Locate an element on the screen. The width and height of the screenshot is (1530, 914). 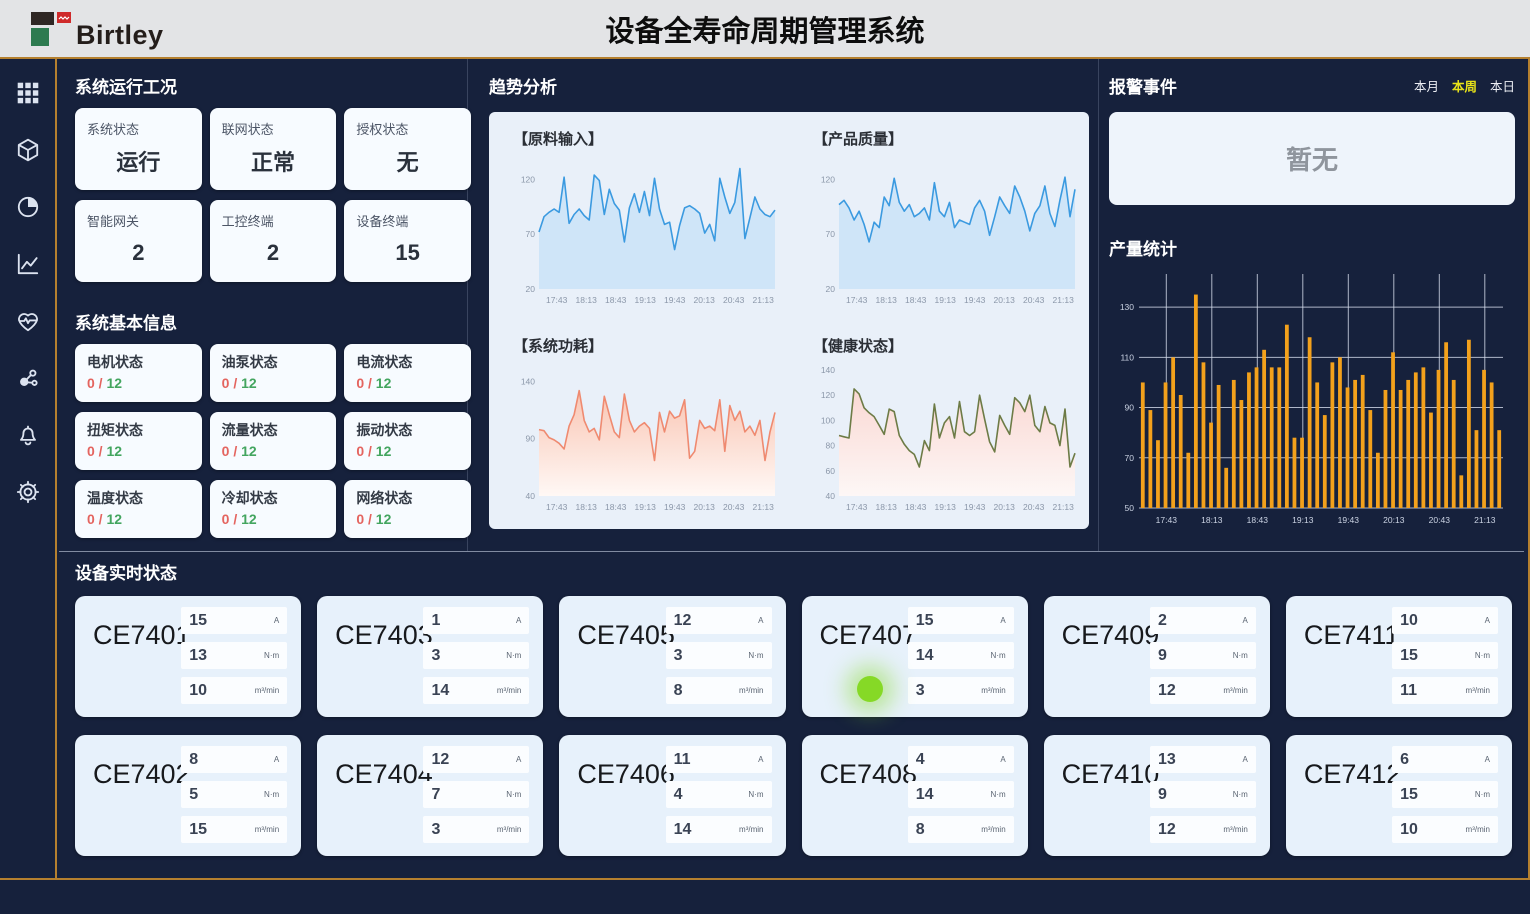
device-card: CE7406 11 A 4 N·m 14 m³/min is located at coordinates (672, 795).